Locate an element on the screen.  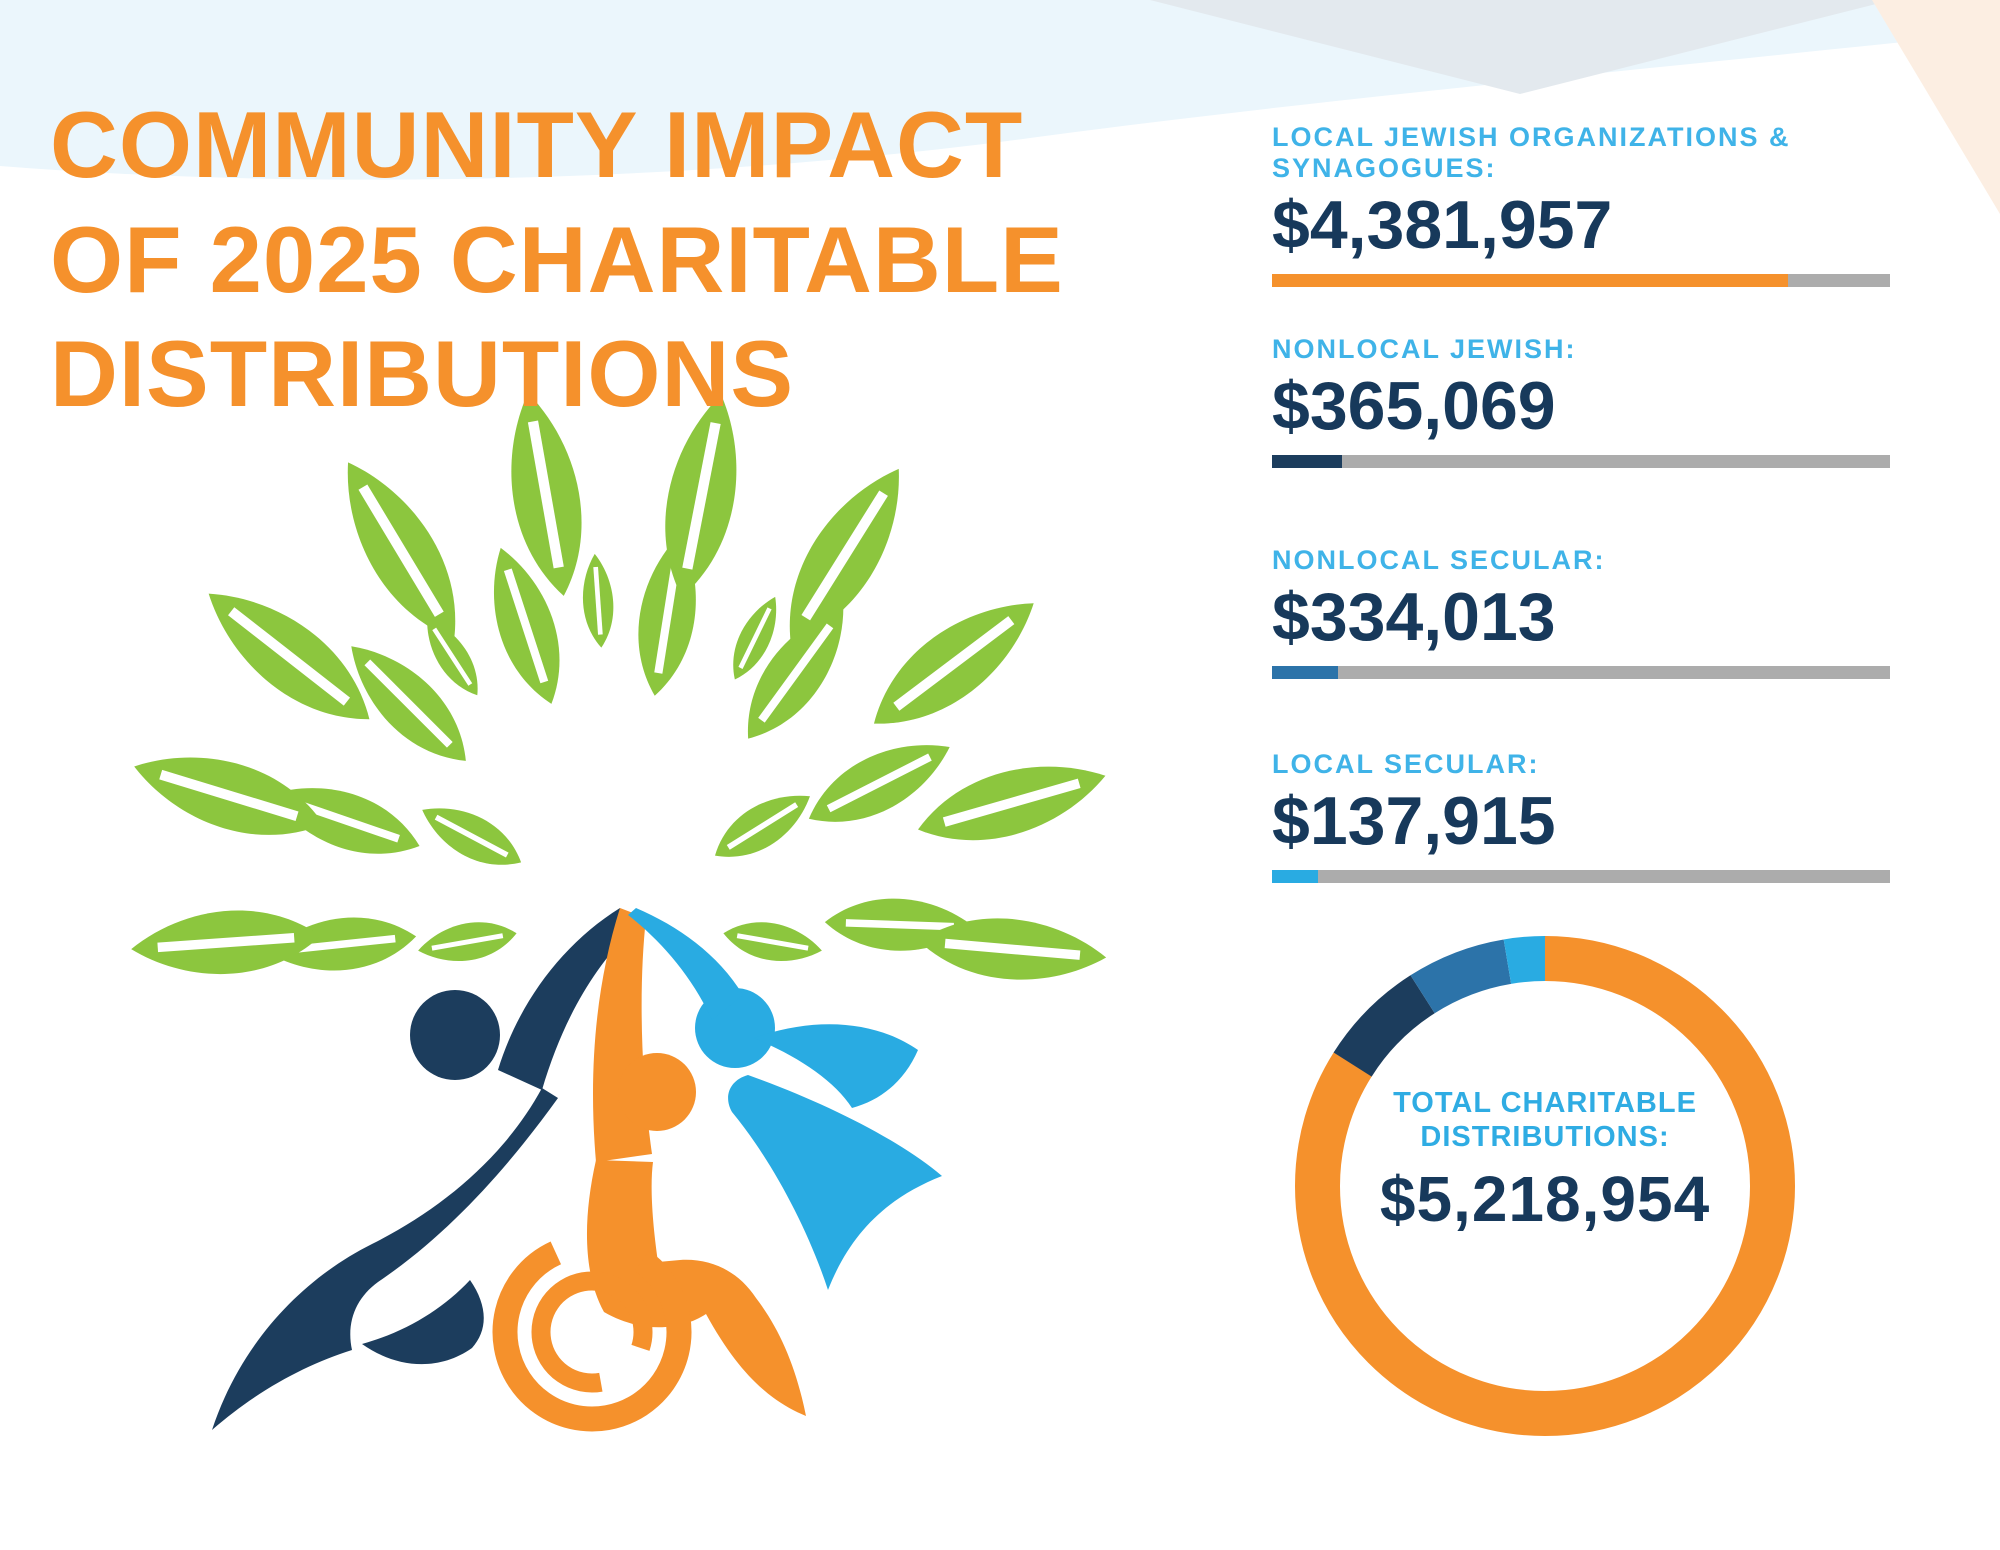
donut-ring is located at coordinates (1545, 1186).